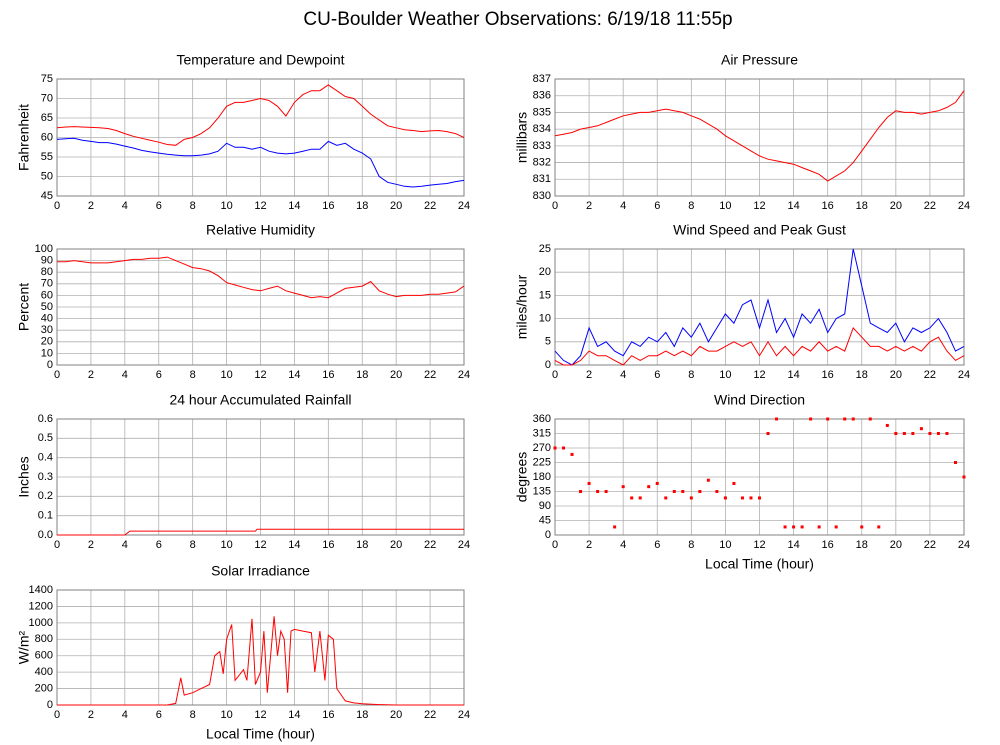 The width and height of the screenshot is (1000, 745). I want to click on y-axis-label: Fahrenheit, so click(24, 137).